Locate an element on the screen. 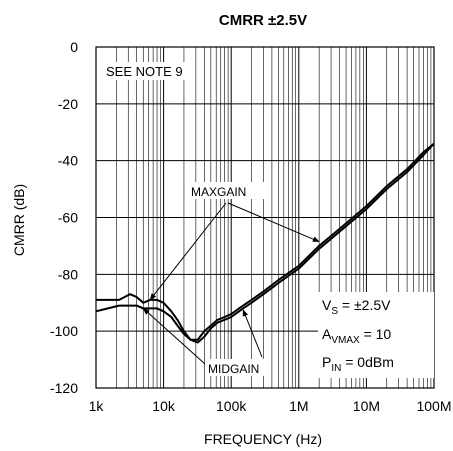  midgain-arrow-left is located at coordinates (174, 336).